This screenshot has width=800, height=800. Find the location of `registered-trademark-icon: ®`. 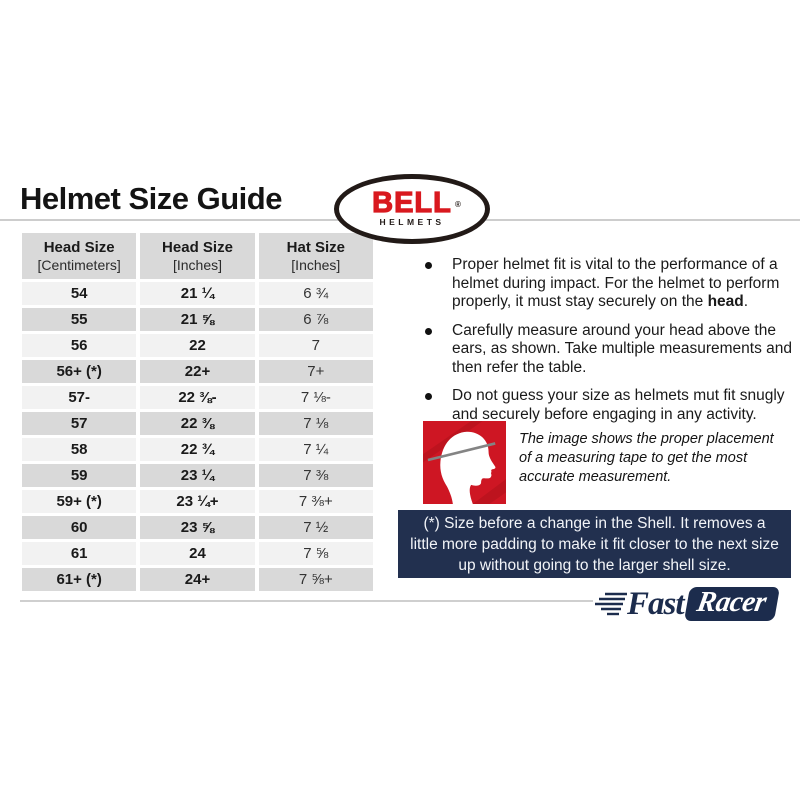

registered-trademark-icon: ® is located at coordinates (458, 204).